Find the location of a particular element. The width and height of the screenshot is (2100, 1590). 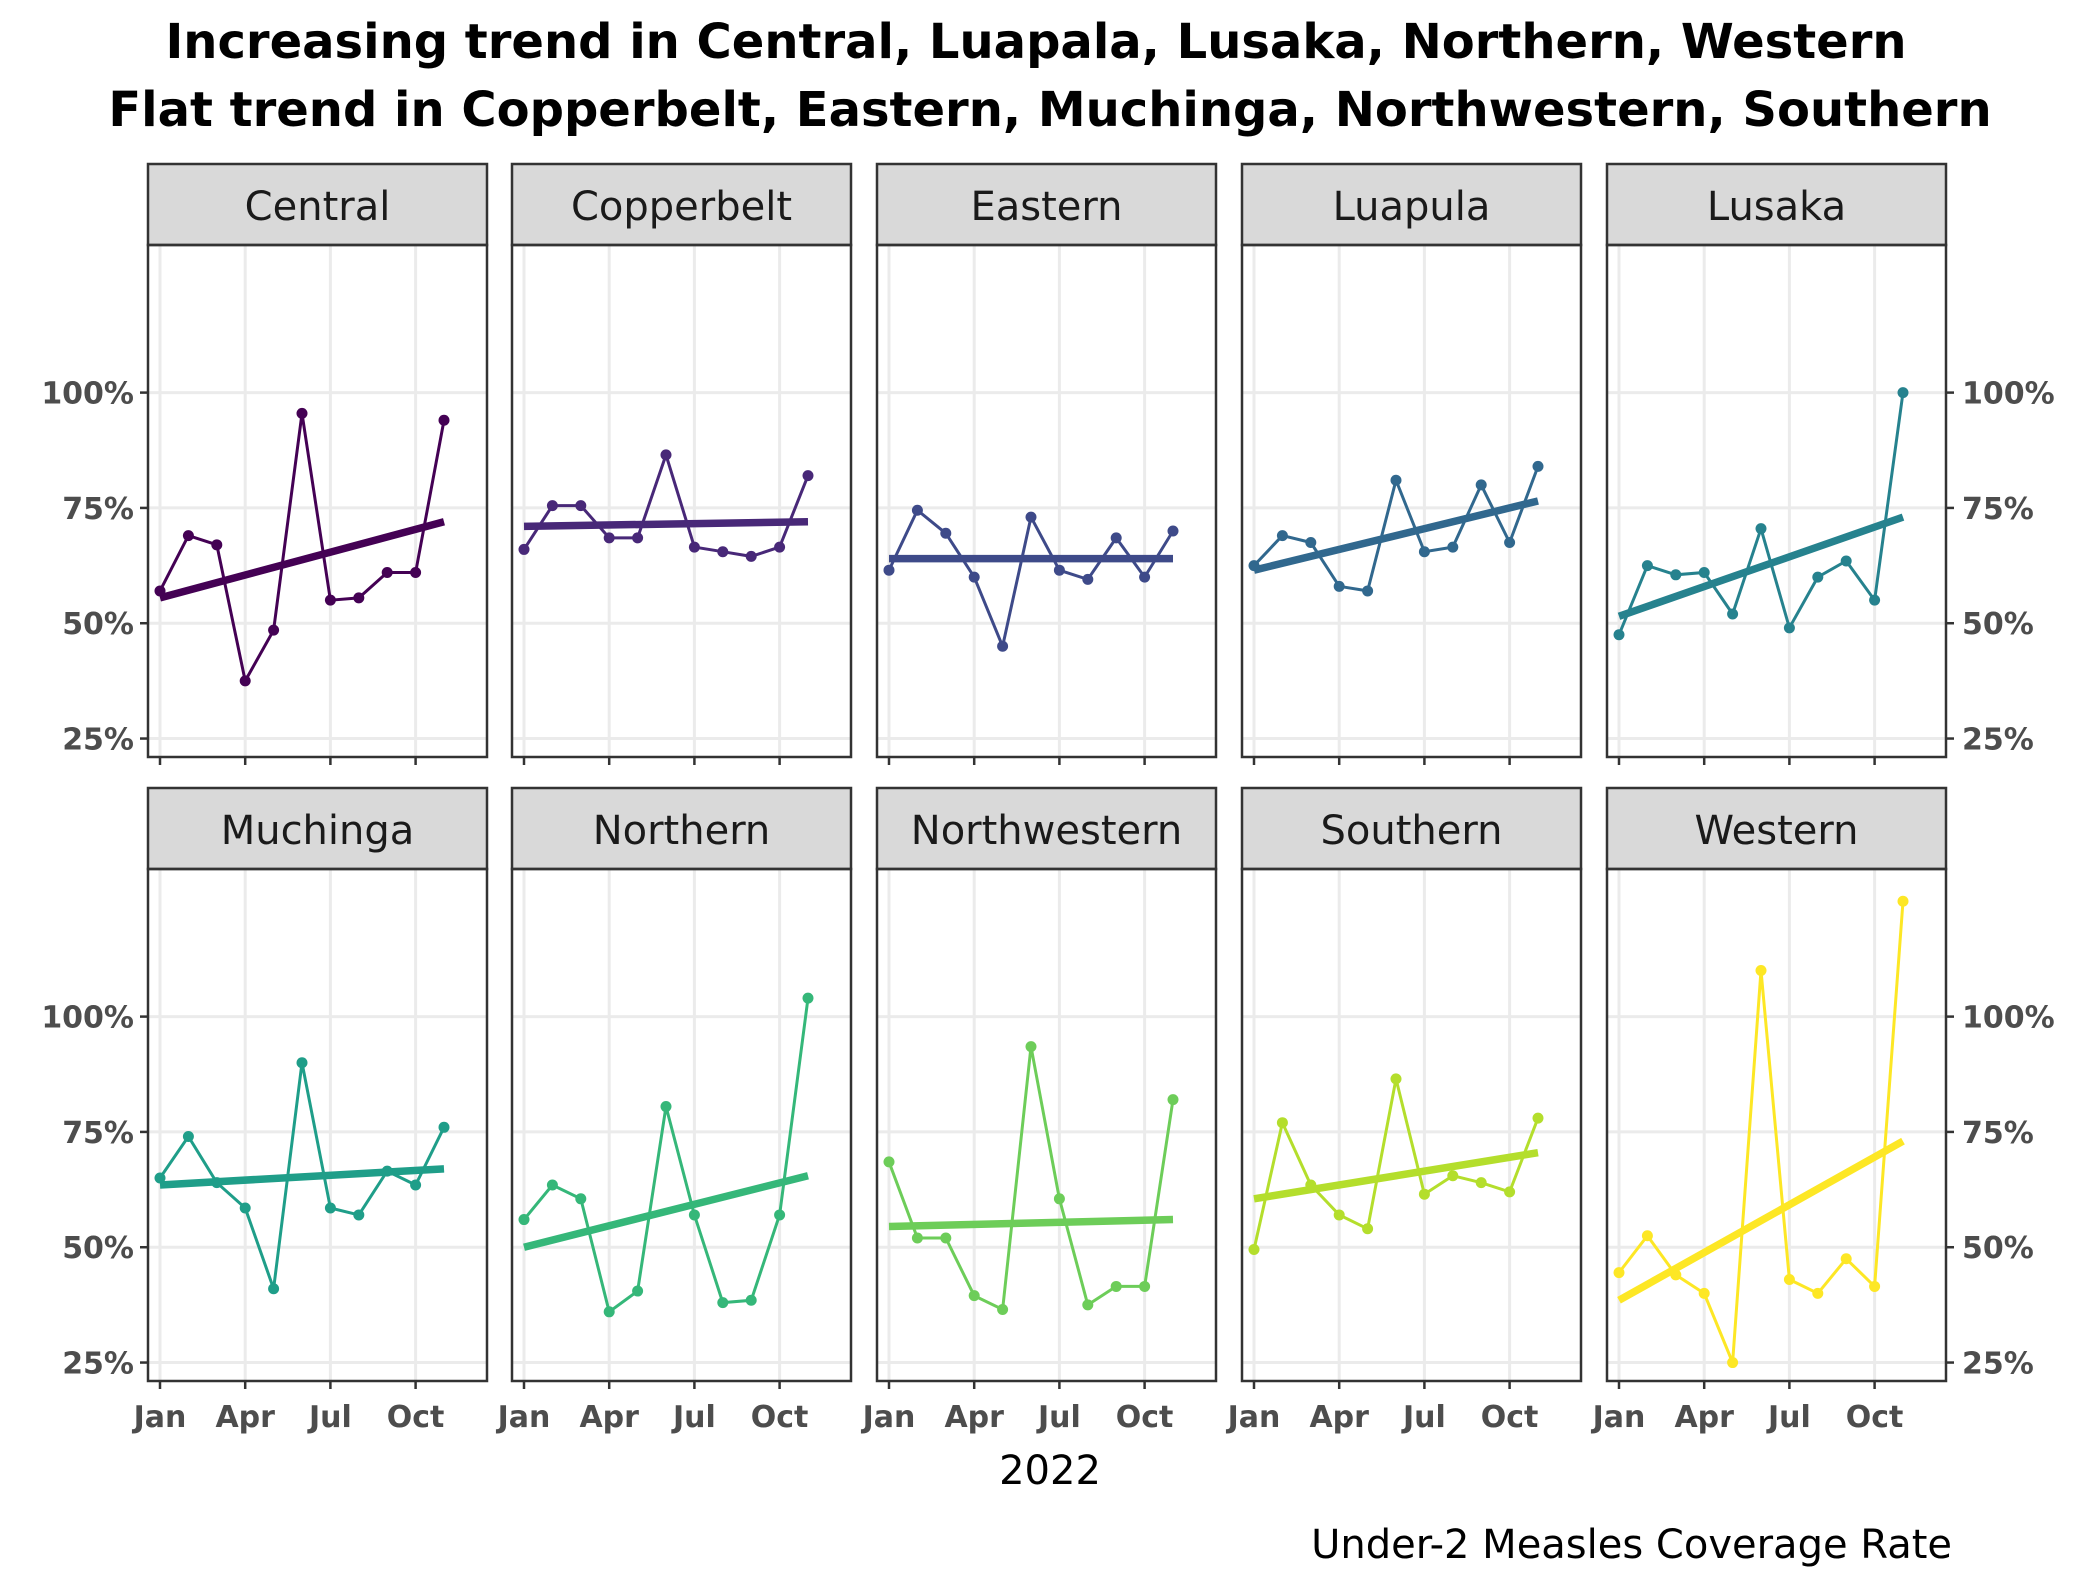

panel-northern: Northern Jan Apr Jul Oct is located at coordinates (674, 1110).